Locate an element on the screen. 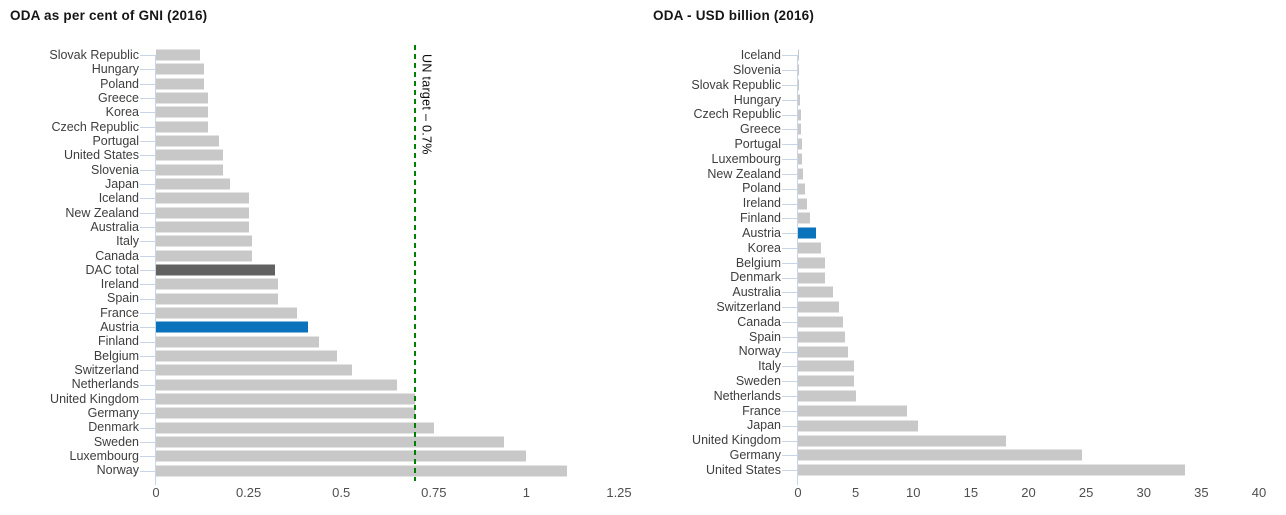 The height and width of the screenshot is (515, 1286). category-label: Korea is located at coordinates (122, 112).